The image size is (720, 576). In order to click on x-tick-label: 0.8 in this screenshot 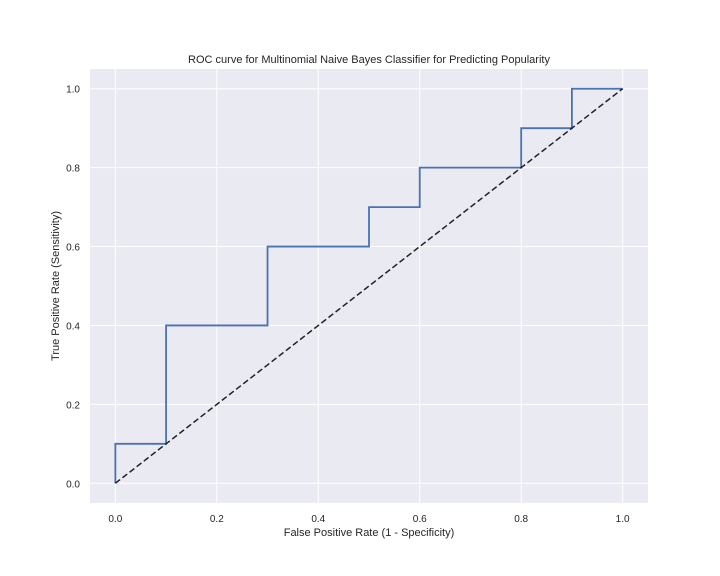, I will do `click(521, 519)`.